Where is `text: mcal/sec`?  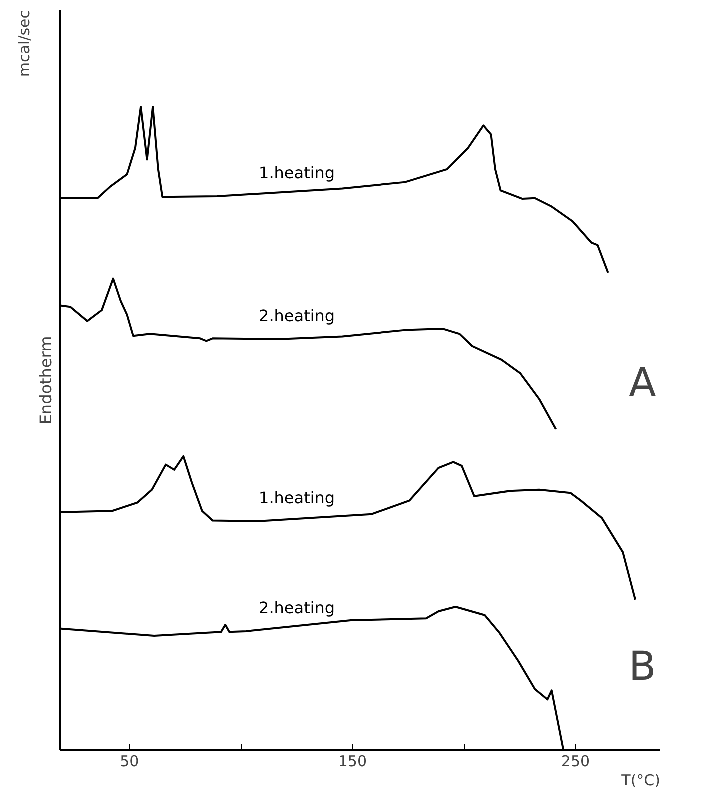
text: mcal/sec is located at coordinates (25, 44).